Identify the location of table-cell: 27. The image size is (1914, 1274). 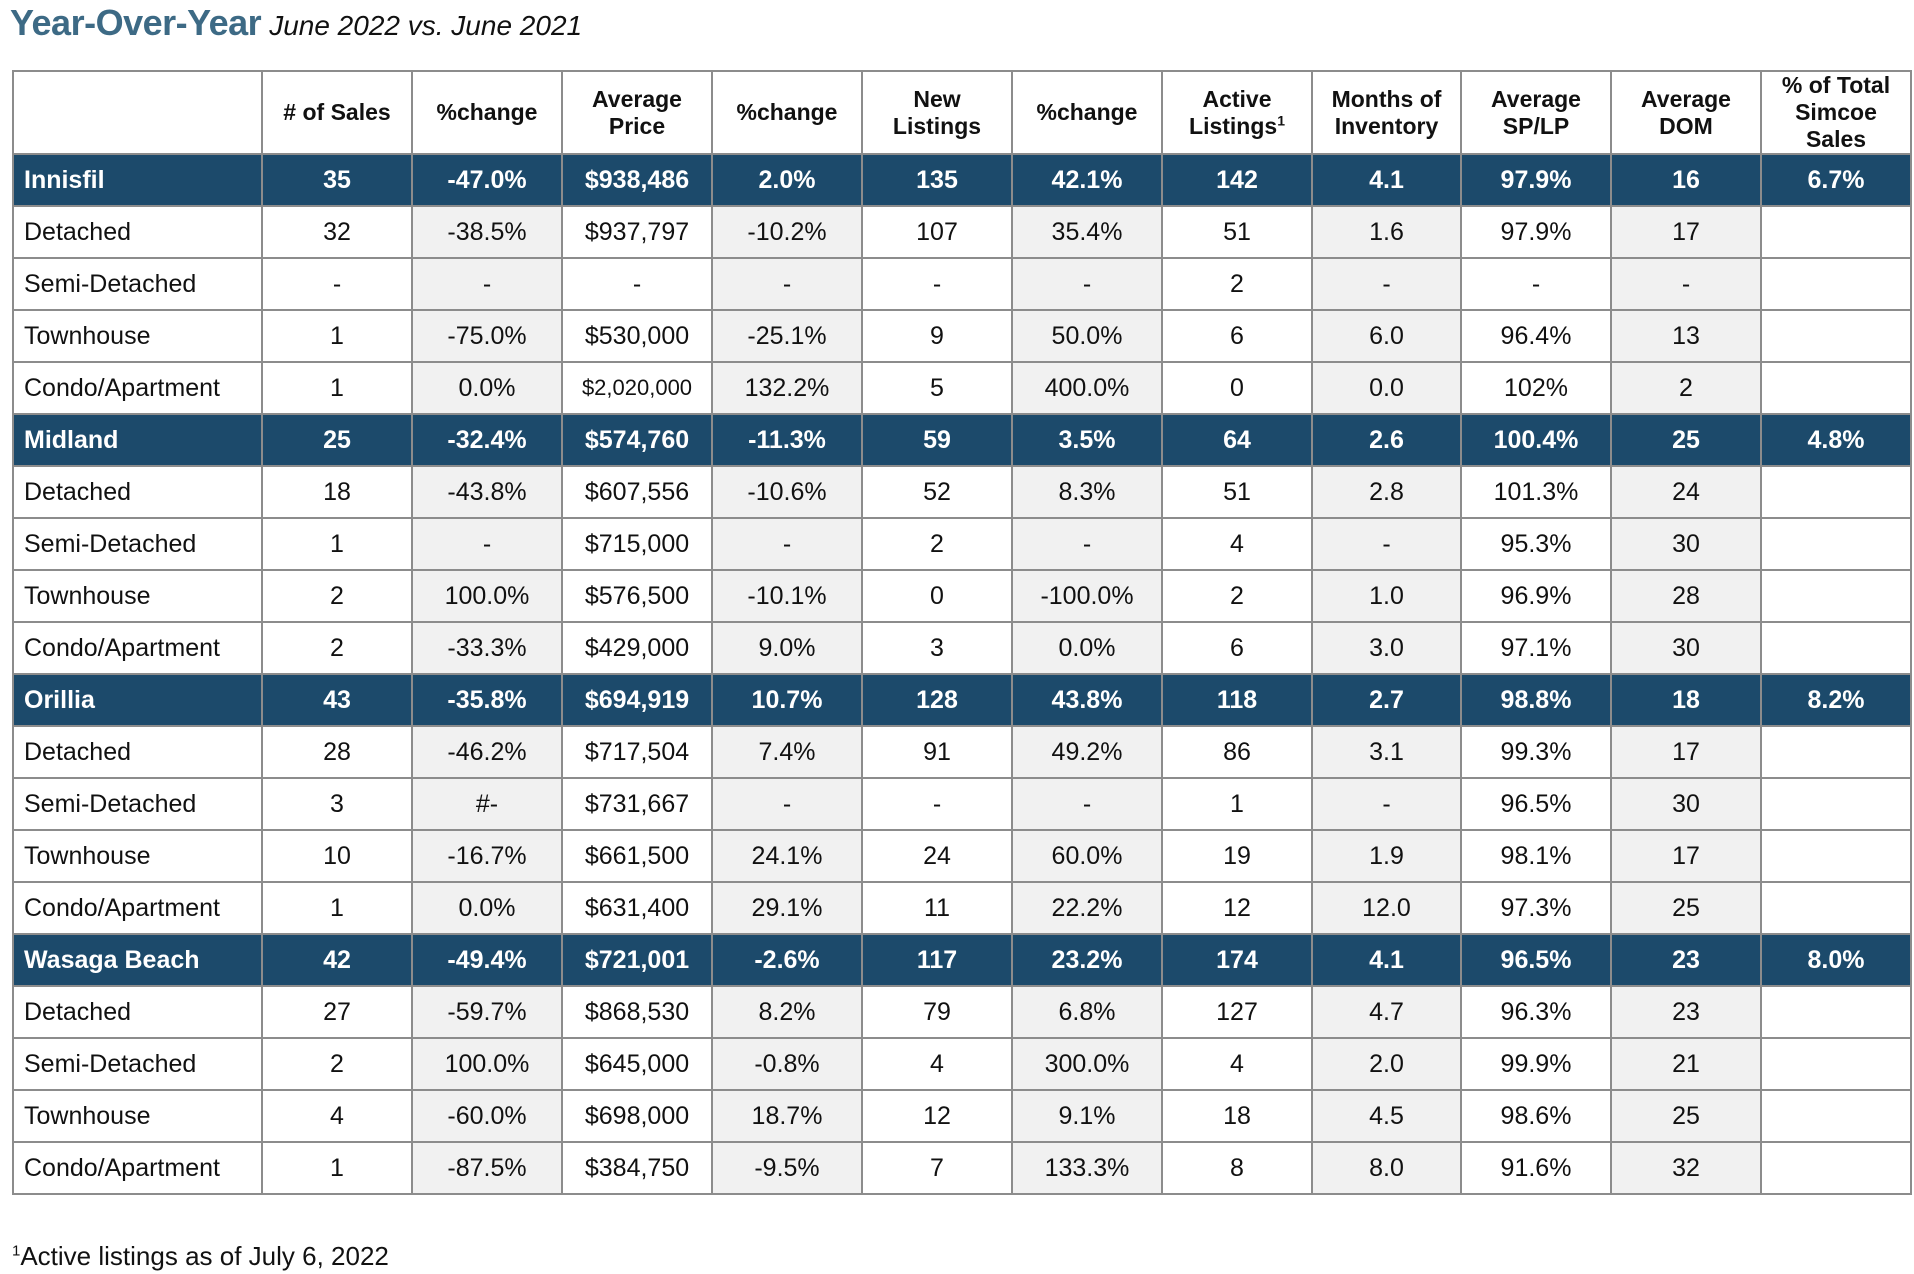
(337, 1012).